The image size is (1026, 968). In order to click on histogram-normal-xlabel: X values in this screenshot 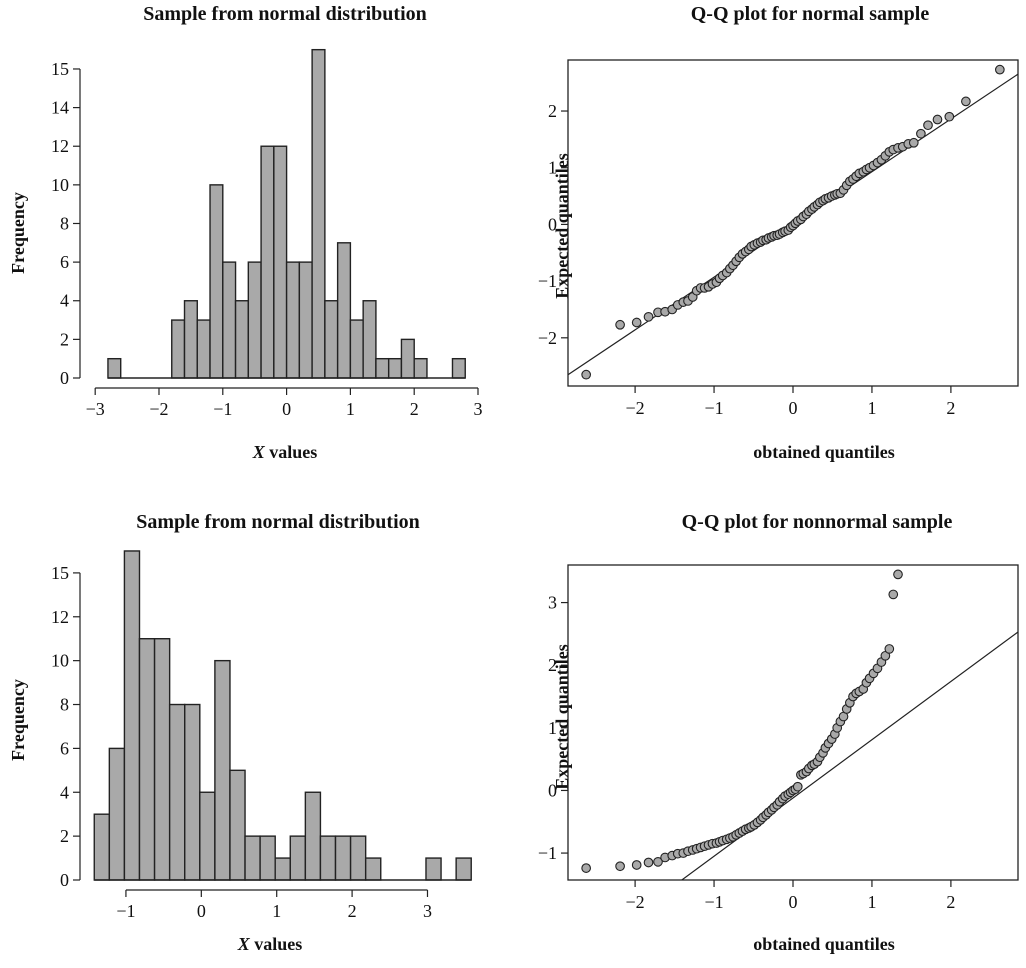, I will do `click(285, 452)`.